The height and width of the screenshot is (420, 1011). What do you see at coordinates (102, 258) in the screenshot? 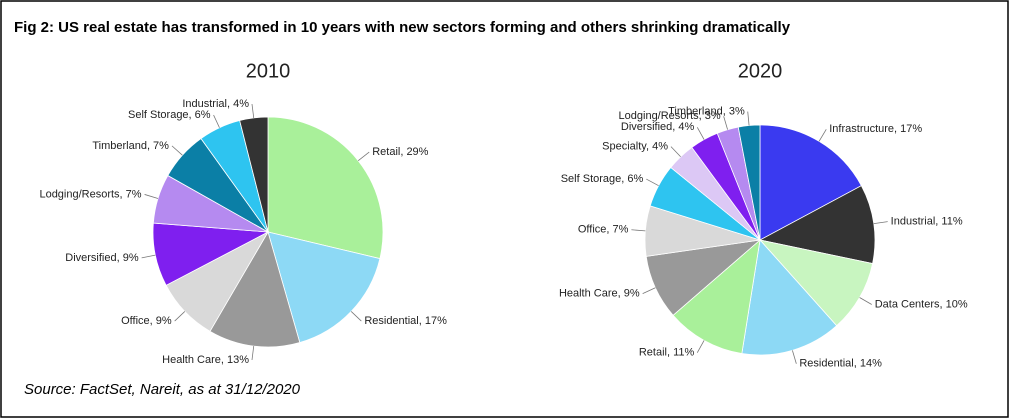
I see `slice-label: Diversified, 9%` at bounding box center [102, 258].